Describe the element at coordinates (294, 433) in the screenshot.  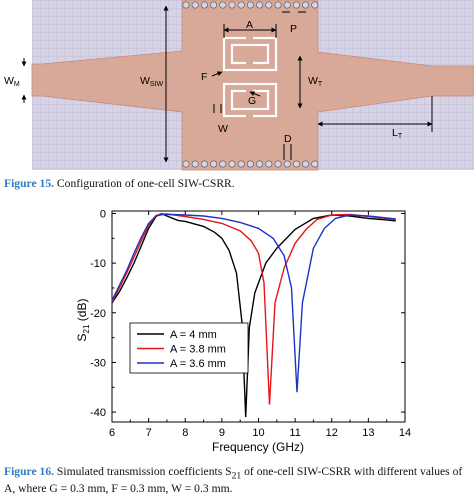
I see `x-tick-label: 11` at that location.